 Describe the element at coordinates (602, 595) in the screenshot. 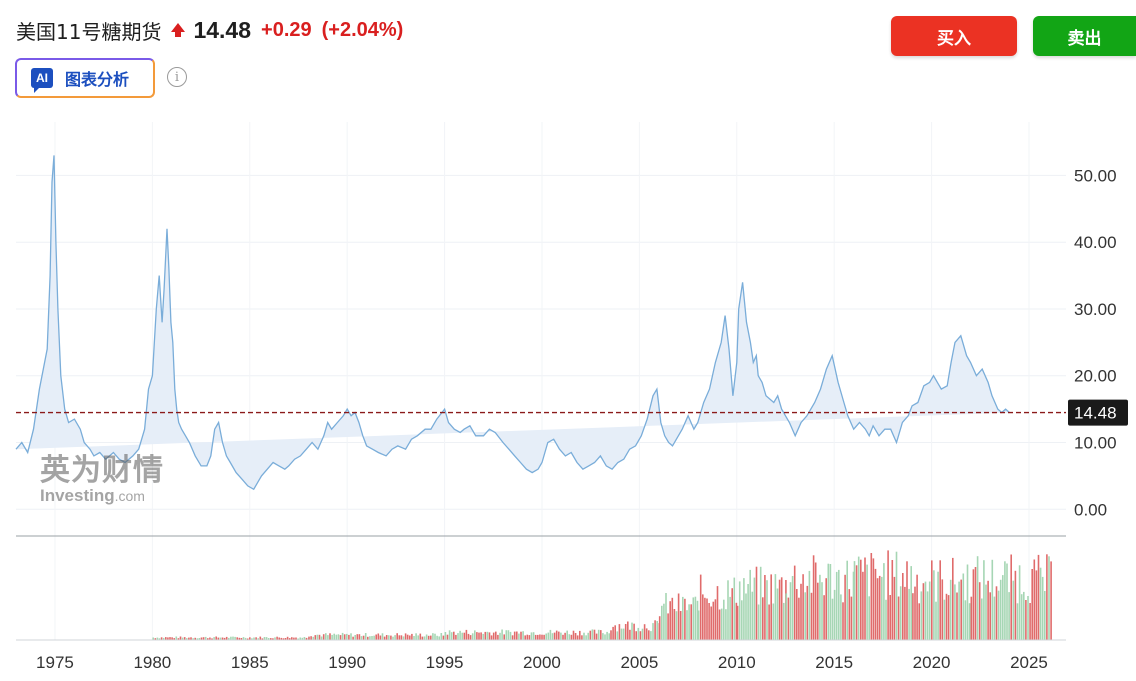

I see `volume-bars` at that location.